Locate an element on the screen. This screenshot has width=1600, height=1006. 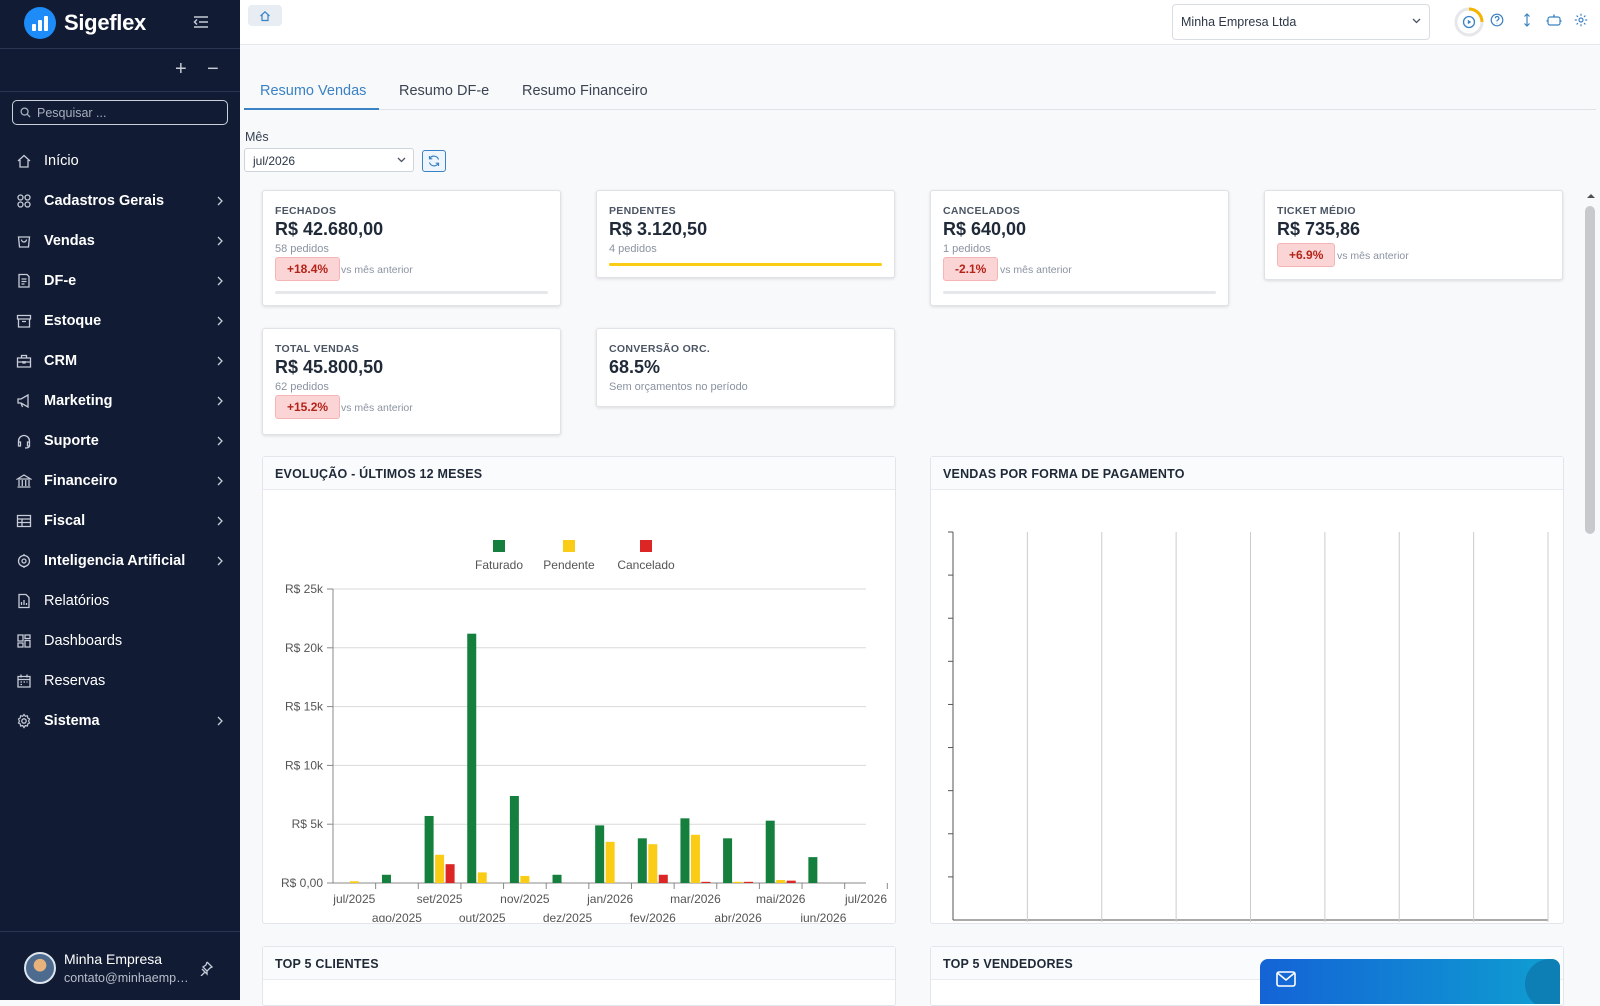
more-vertical-icon is located at coordinates (1527, 22).